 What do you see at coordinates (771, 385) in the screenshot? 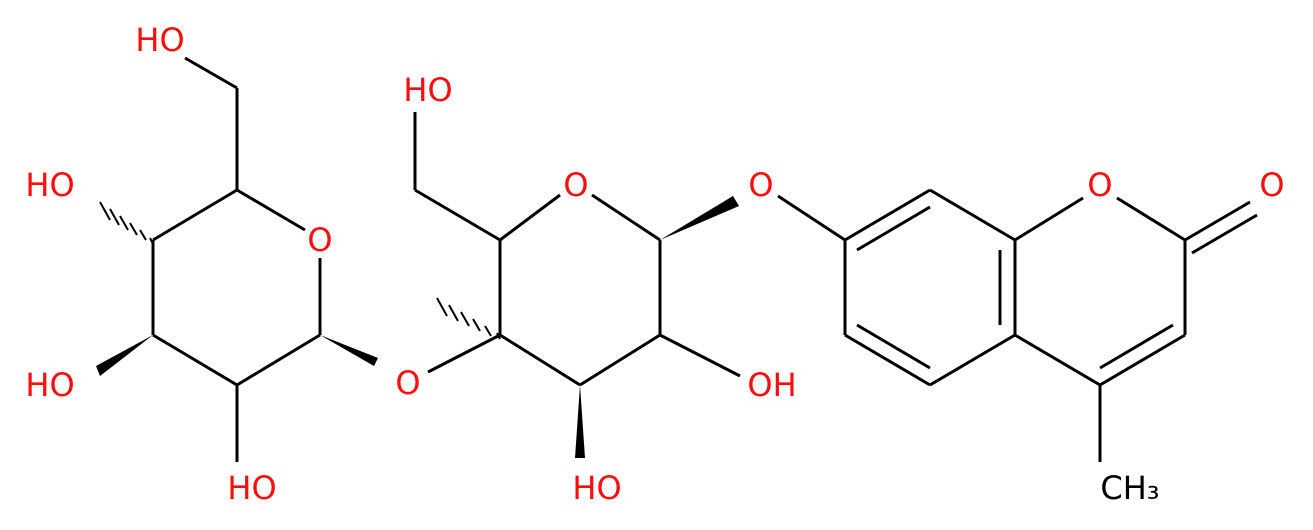
I see `atom-label: OH` at bounding box center [771, 385].